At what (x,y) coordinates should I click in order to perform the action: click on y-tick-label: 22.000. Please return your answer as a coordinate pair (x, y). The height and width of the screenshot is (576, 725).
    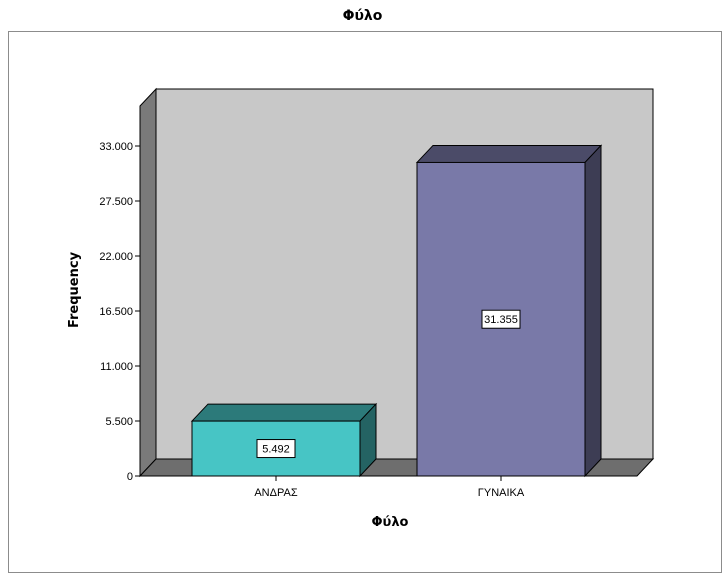
    Looking at the image, I should click on (116, 257).